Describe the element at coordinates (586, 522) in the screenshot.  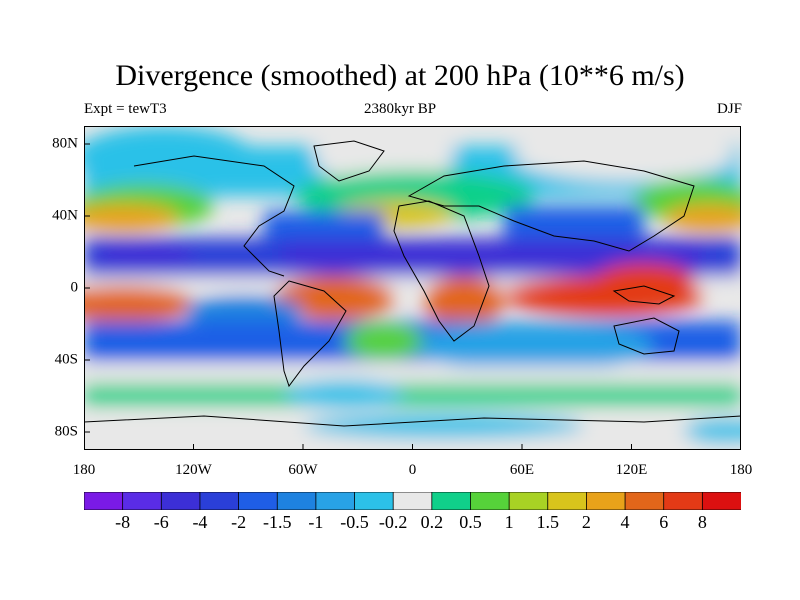
I see `colorbar-level-label: 2` at that location.